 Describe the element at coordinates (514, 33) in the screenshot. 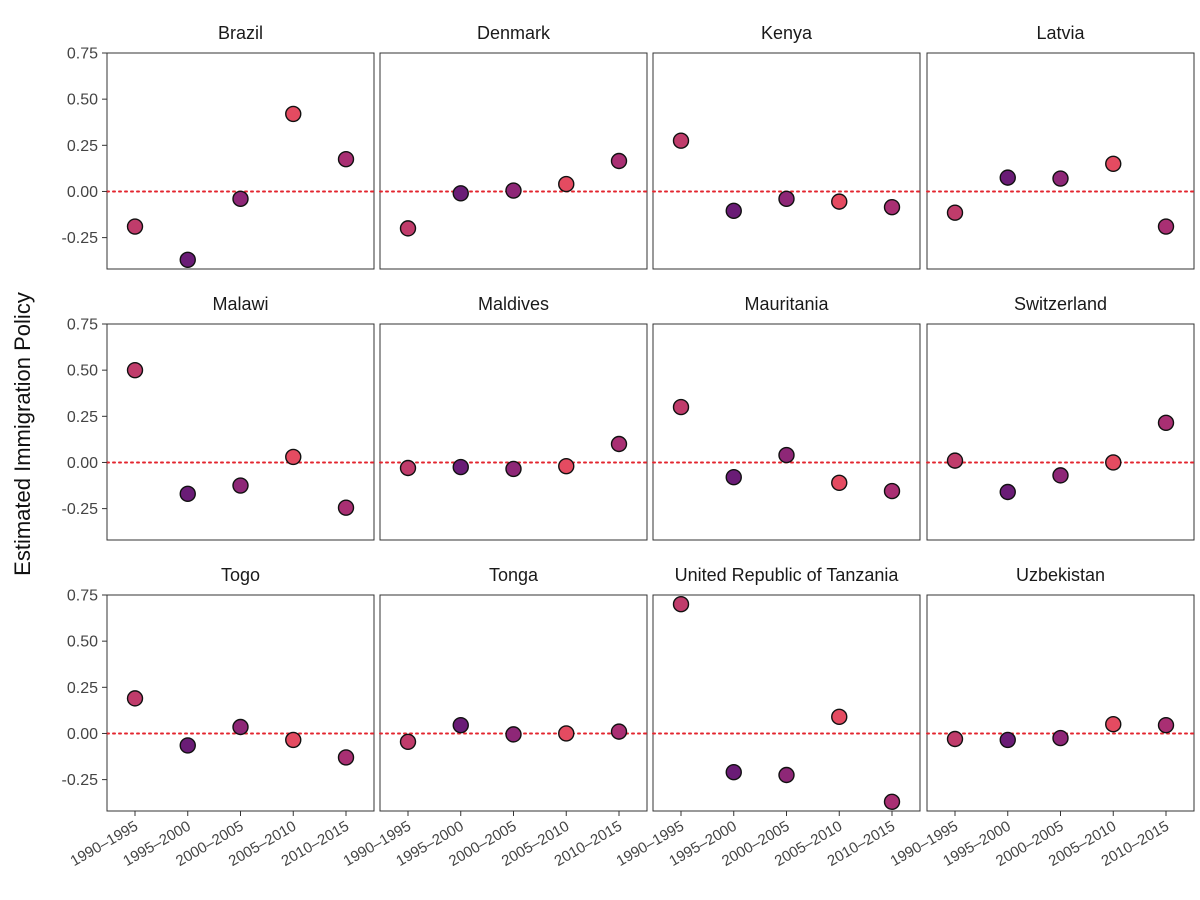

I see `panel-title: Denmark` at that location.